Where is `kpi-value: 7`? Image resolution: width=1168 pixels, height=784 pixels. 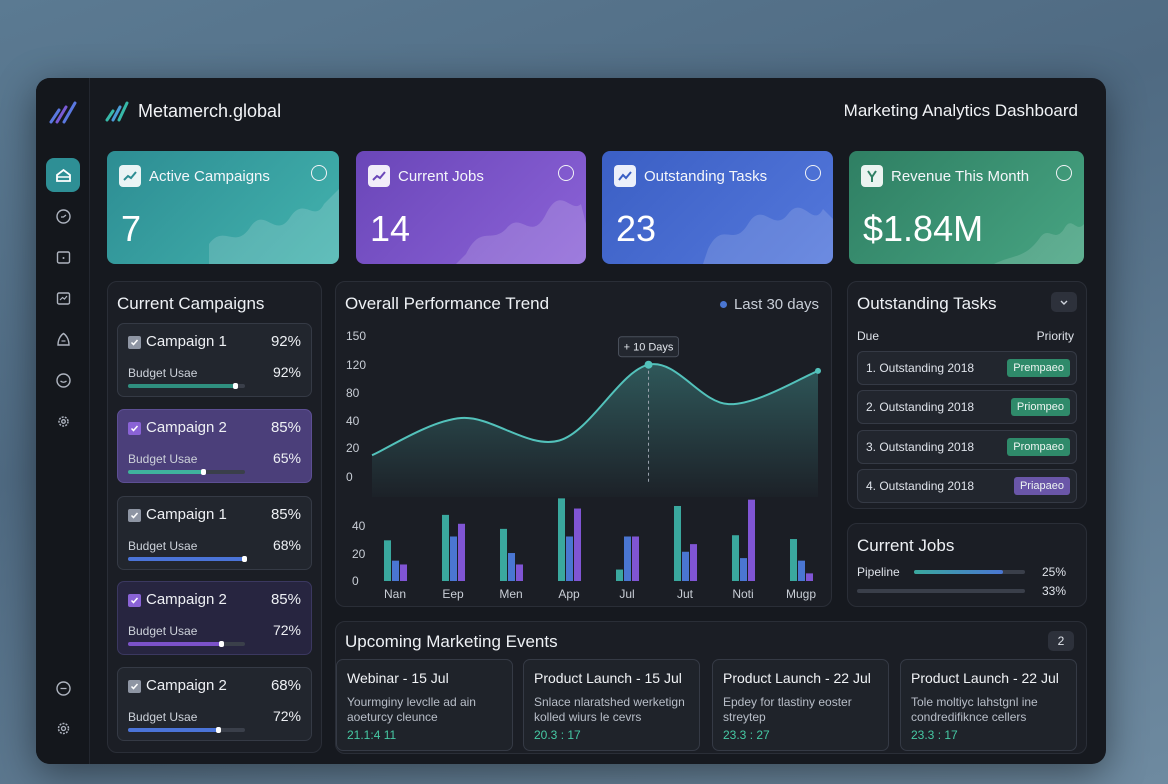 kpi-value: 7 is located at coordinates (131, 228).